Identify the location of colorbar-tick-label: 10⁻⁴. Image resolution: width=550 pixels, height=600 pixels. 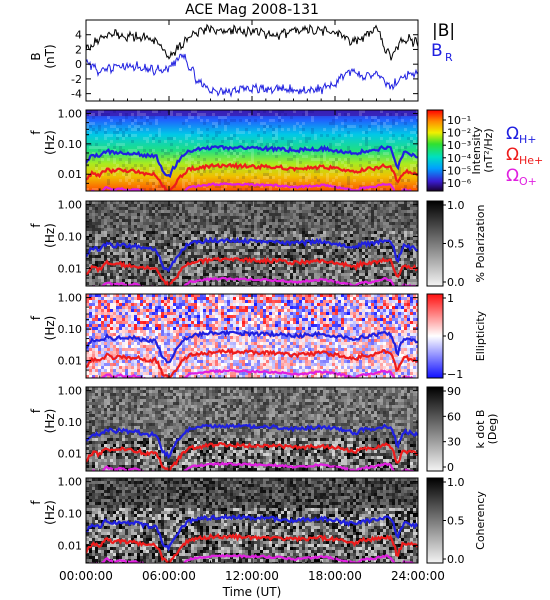
(459, 158).